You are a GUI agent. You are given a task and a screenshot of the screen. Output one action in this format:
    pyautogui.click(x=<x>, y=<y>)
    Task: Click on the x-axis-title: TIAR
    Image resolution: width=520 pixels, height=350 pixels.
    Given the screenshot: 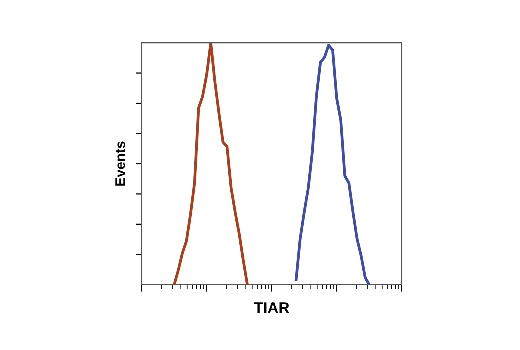 What is the action you would take?
    pyautogui.click(x=272, y=308)
    